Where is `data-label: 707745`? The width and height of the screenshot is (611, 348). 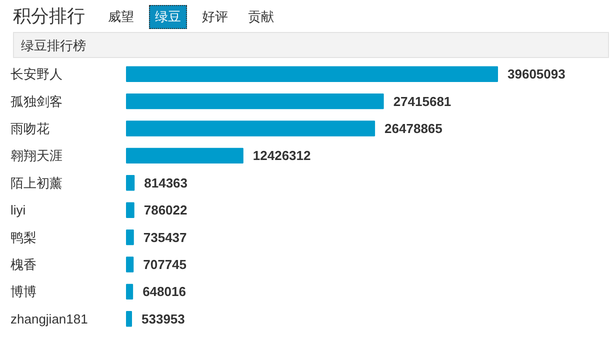
data-label: 707745 is located at coordinates (165, 264).